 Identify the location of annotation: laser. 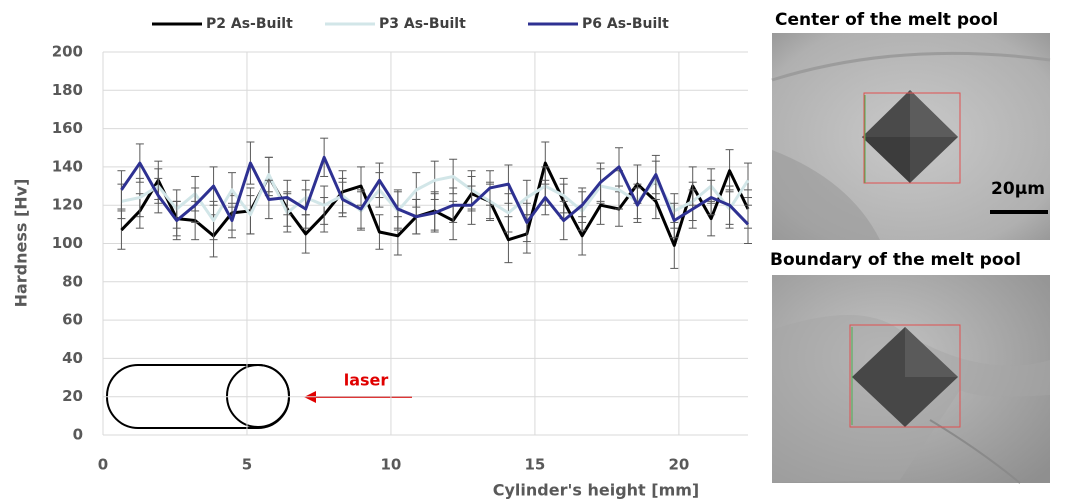
(366, 380).